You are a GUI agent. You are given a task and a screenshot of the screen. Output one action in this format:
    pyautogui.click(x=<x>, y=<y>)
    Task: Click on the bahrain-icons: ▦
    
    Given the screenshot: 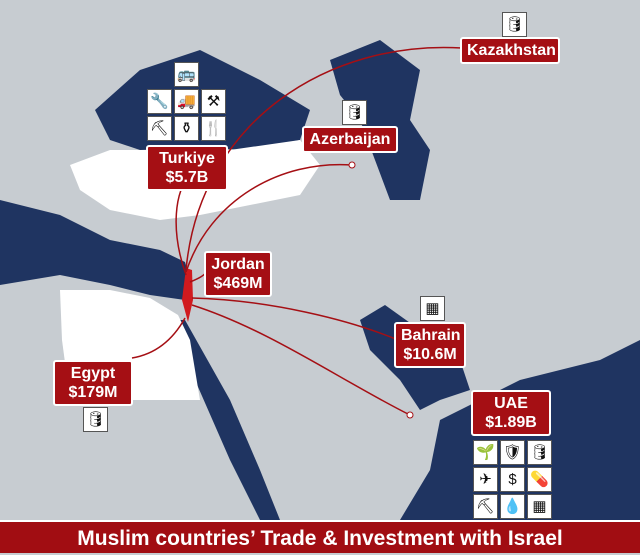 What is the action you would take?
    pyautogui.click(x=432, y=308)
    